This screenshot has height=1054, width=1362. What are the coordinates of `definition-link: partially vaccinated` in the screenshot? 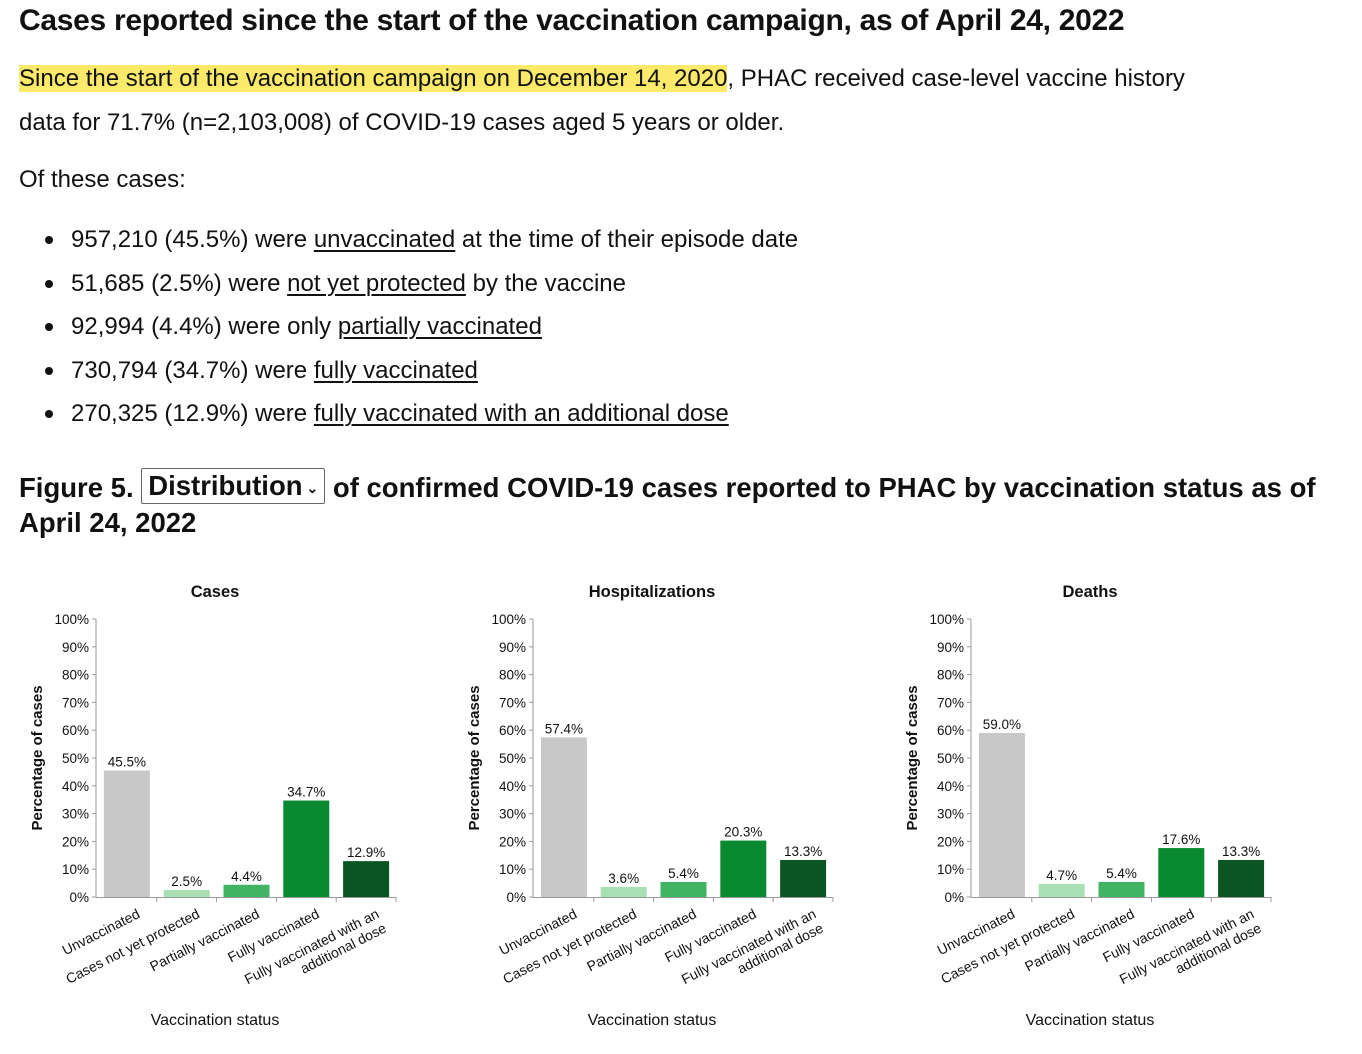 It's located at (439, 326).